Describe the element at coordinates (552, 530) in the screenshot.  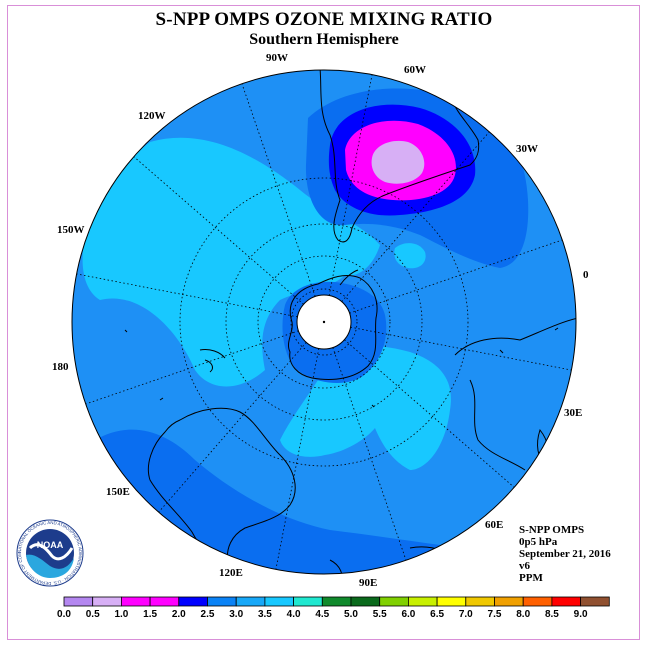
I see `info-instrument: S-NPP OMPS` at that location.